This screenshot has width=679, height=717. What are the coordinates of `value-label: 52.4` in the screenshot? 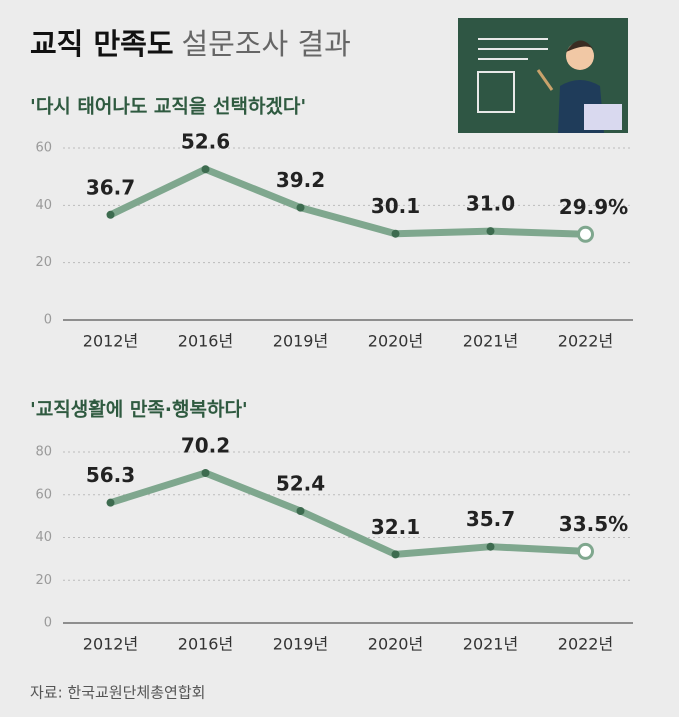 It's located at (300, 483).